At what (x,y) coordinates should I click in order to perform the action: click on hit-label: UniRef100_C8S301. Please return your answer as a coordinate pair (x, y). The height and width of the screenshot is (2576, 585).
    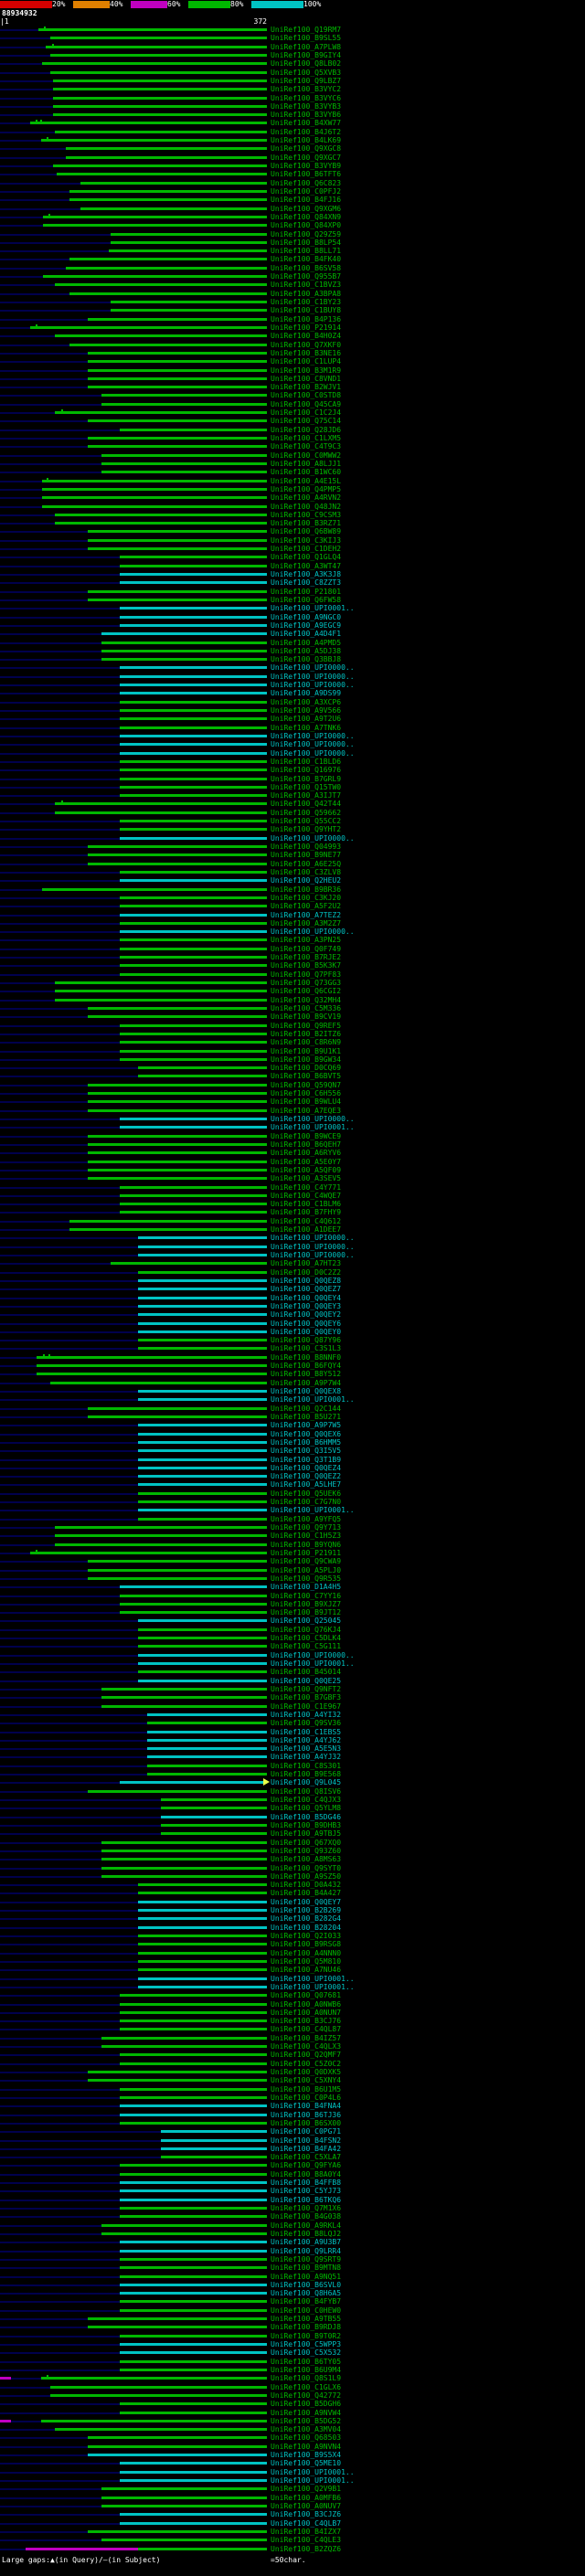
    Looking at the image, I should click on (307, 1765).